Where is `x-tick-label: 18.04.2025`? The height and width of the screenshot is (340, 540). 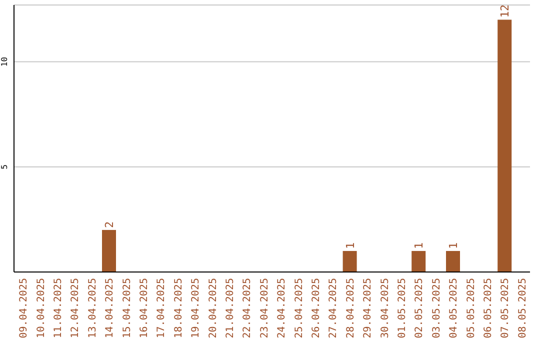 x-tick-label: 18.04.2025 is located at coordinates (178, 308).